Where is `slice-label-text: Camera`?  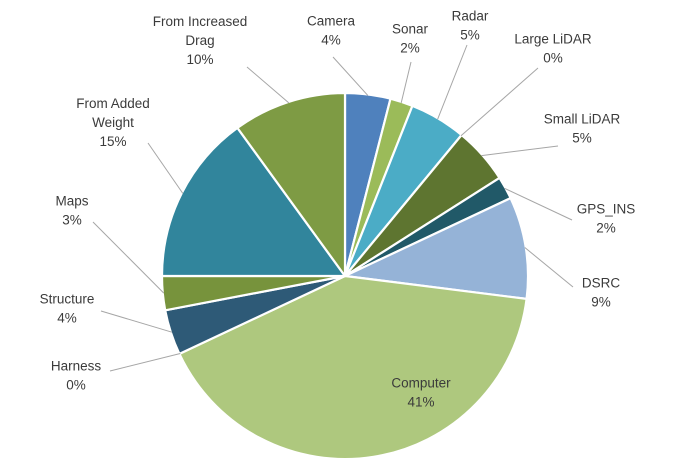 slice-label-text: Camera is located at coordinates (331, 21).